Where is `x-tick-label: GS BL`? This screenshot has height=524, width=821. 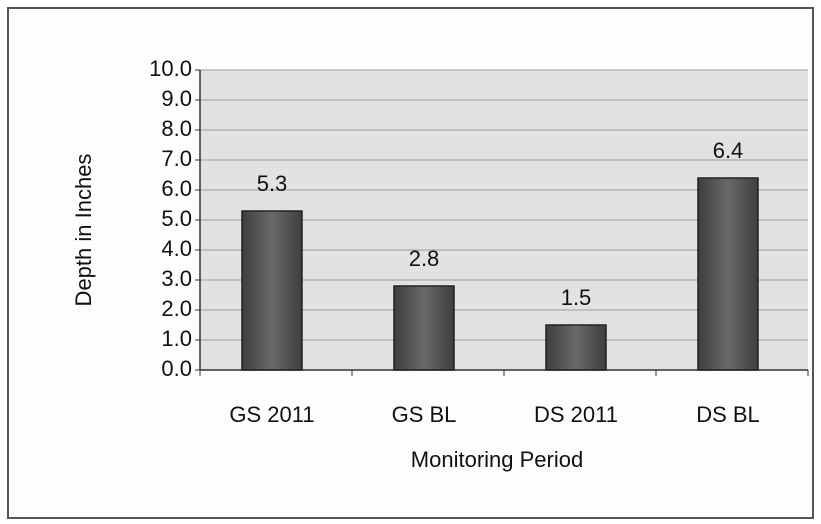
x-tick-label: GS BL is located at coordinates (424, 414).